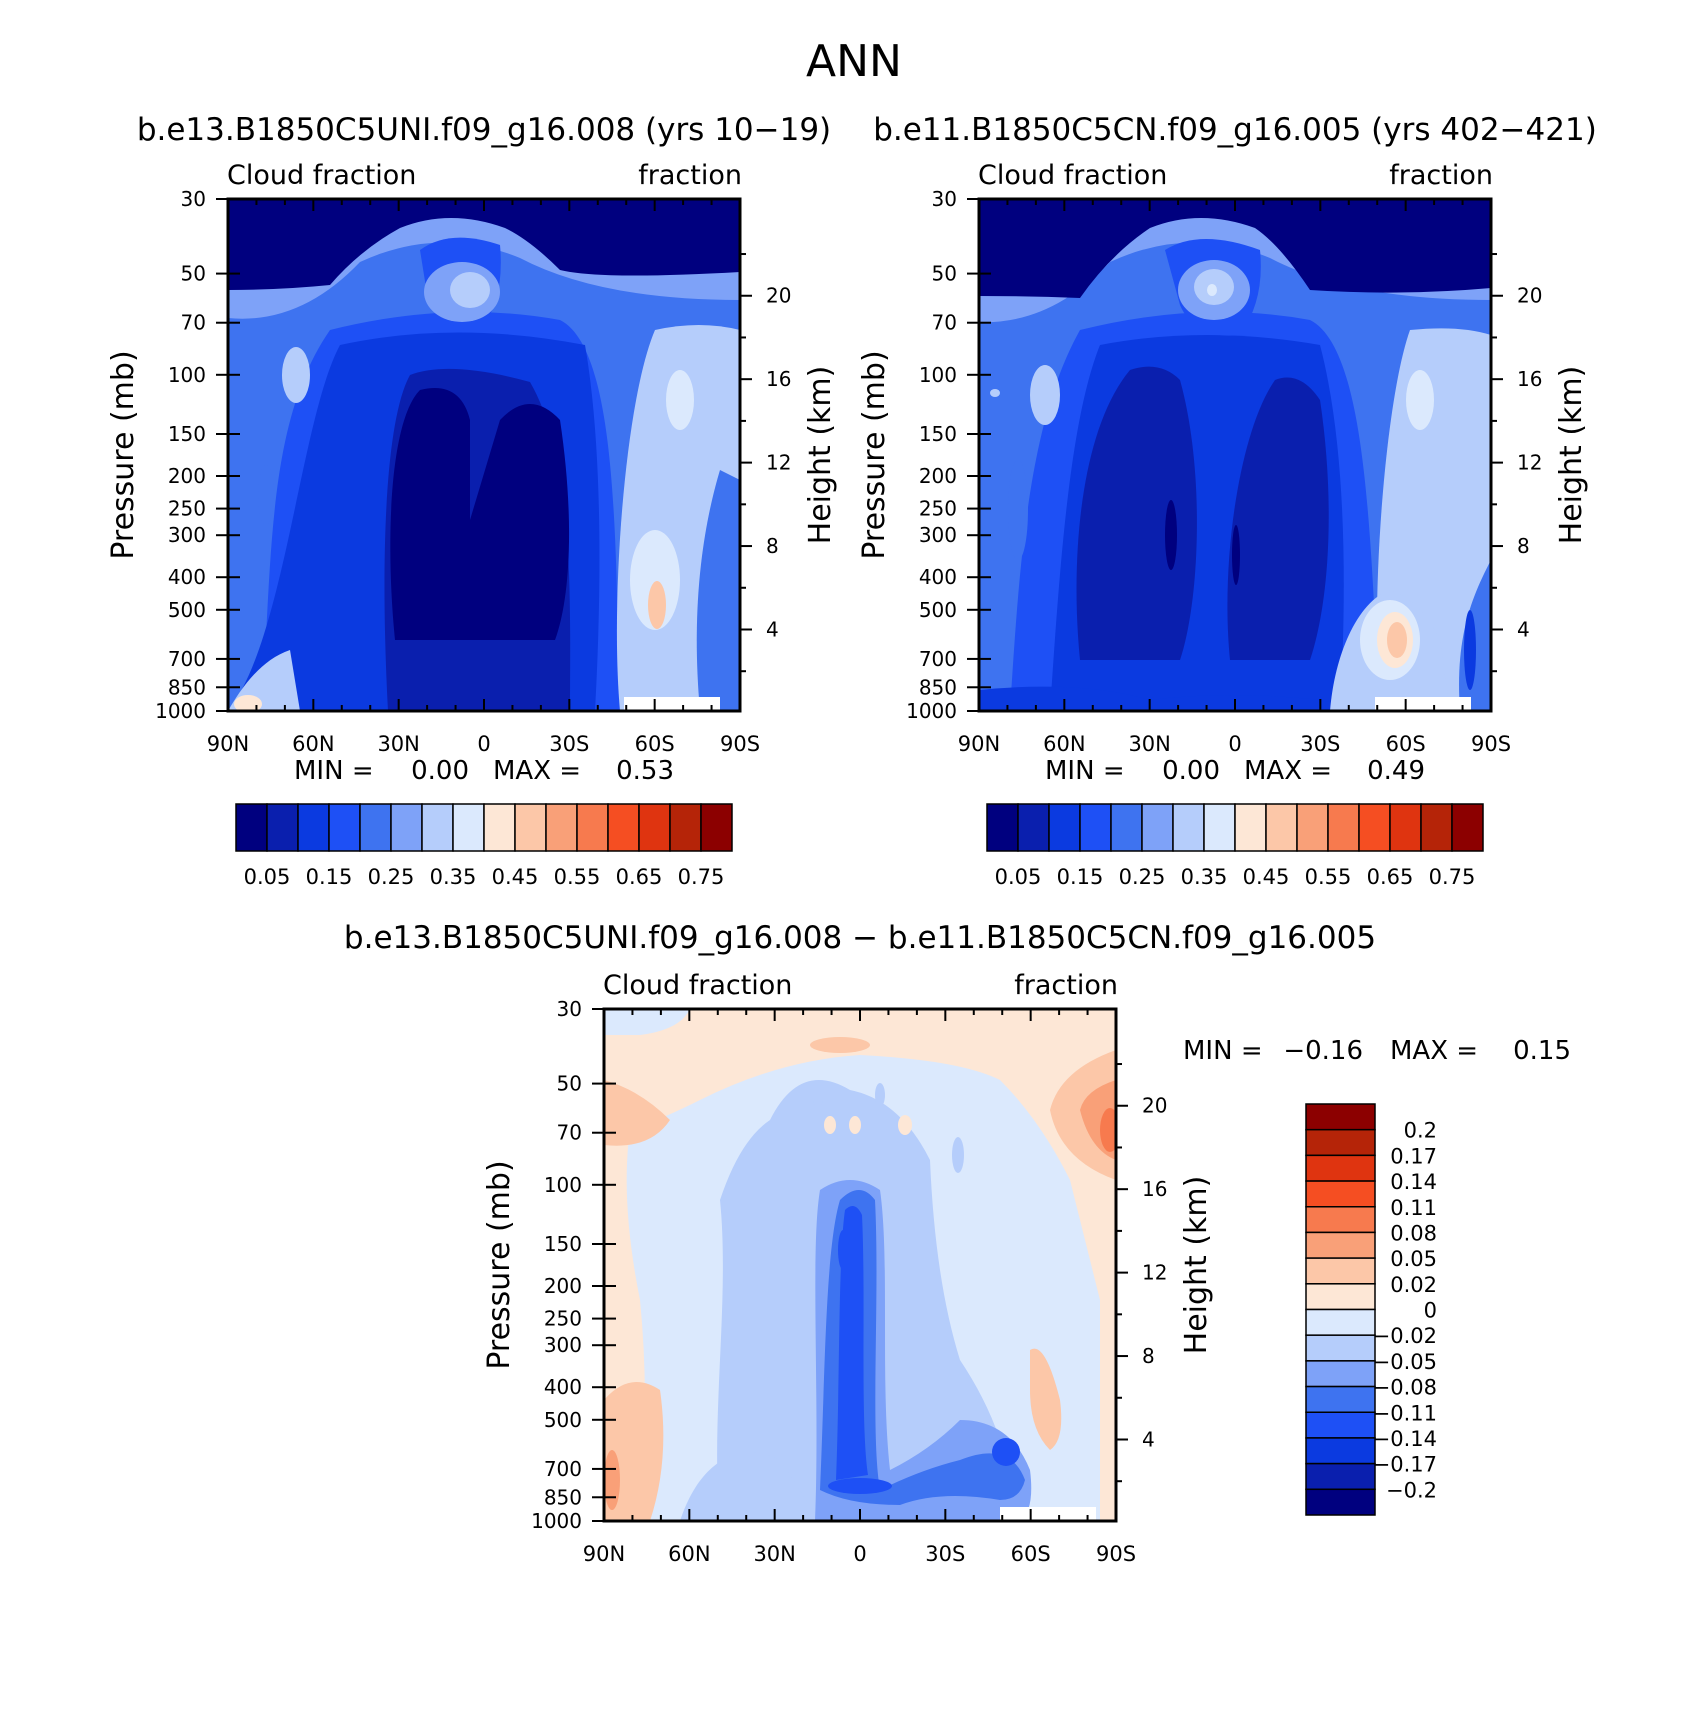 This screenshot has width=1708, height=1722. I want to click on colorbar-label: −0.17, so click(1405, 1465).